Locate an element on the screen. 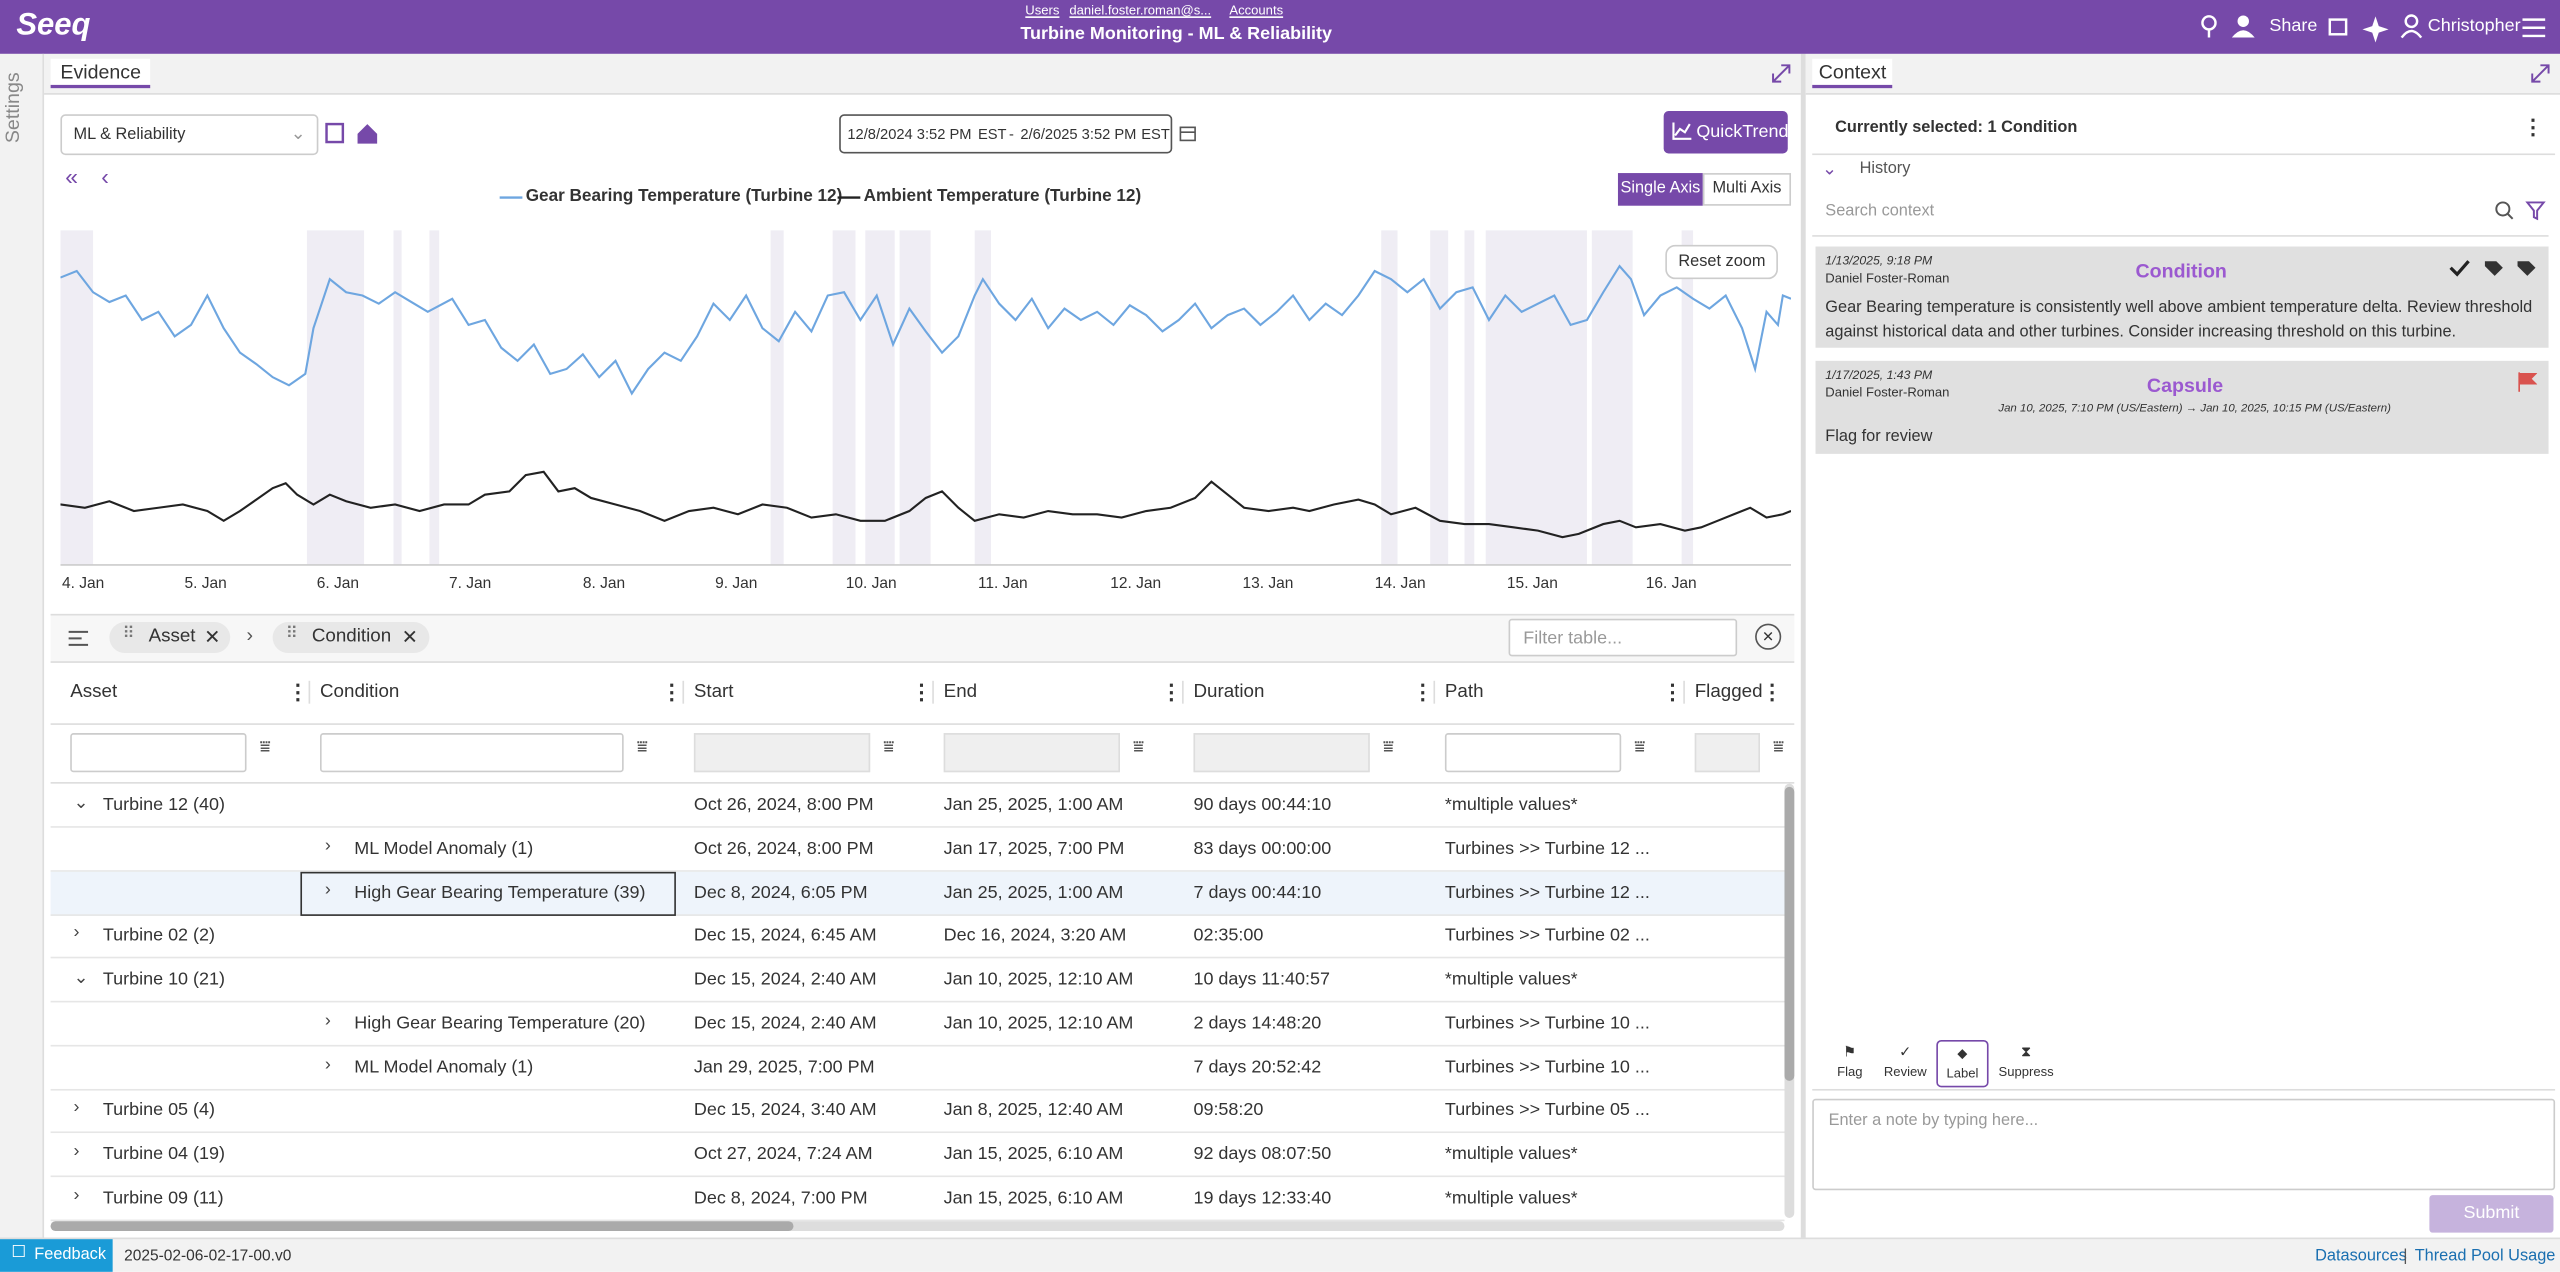 Image resolution: width=2560 pixels, height=1272 pixels. action-button: ⚑ Flag is located at coordinates (1849, 1062).